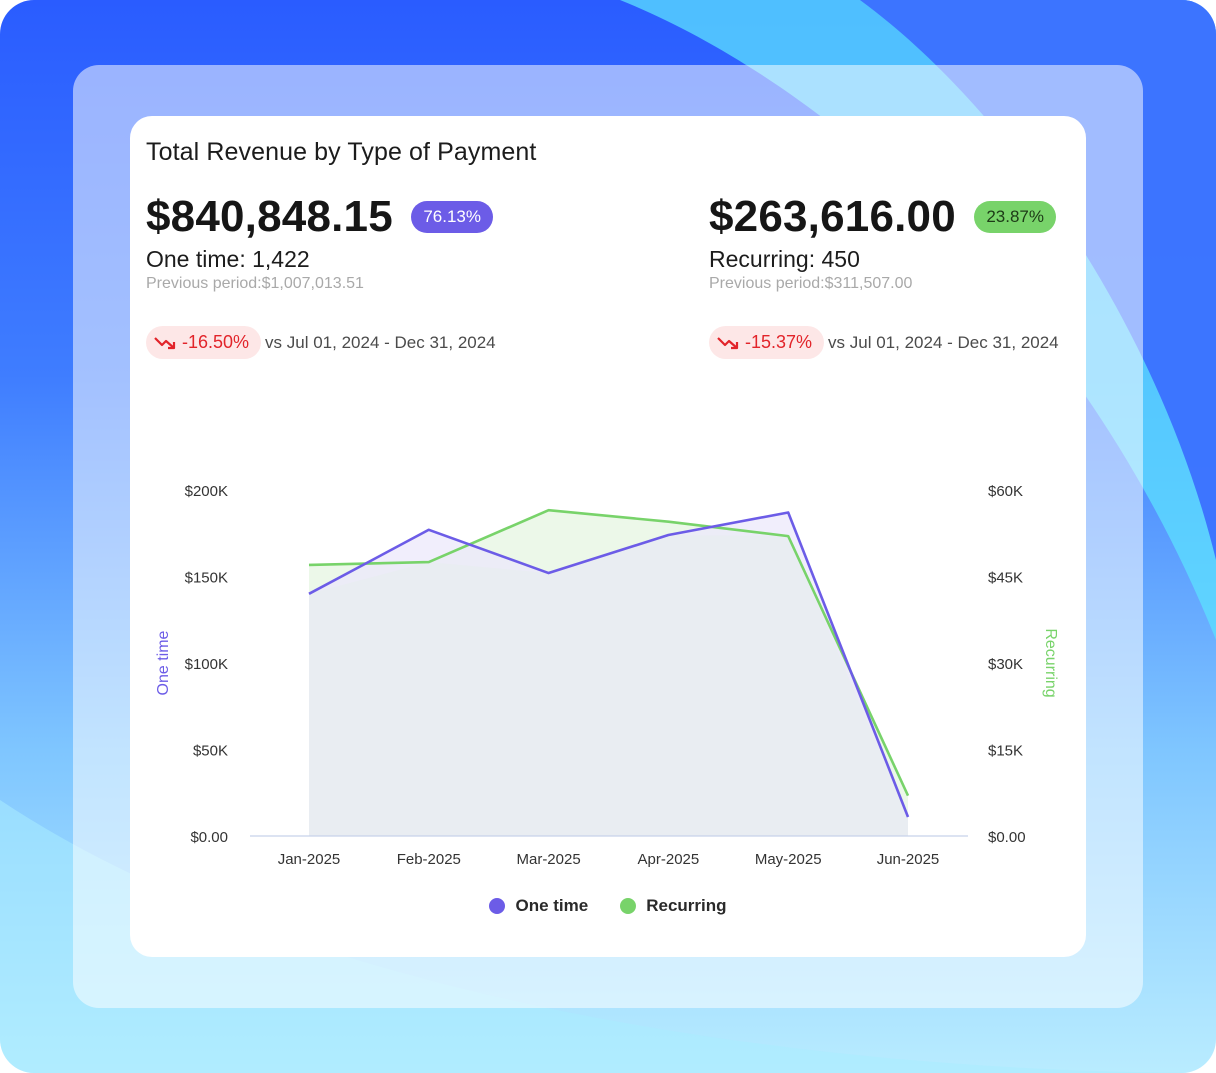  What do you see at coordinates (429, 859) in the screenshot?
I see `x-axis-tick: Feb-2025` at bounding box center [429, 859].